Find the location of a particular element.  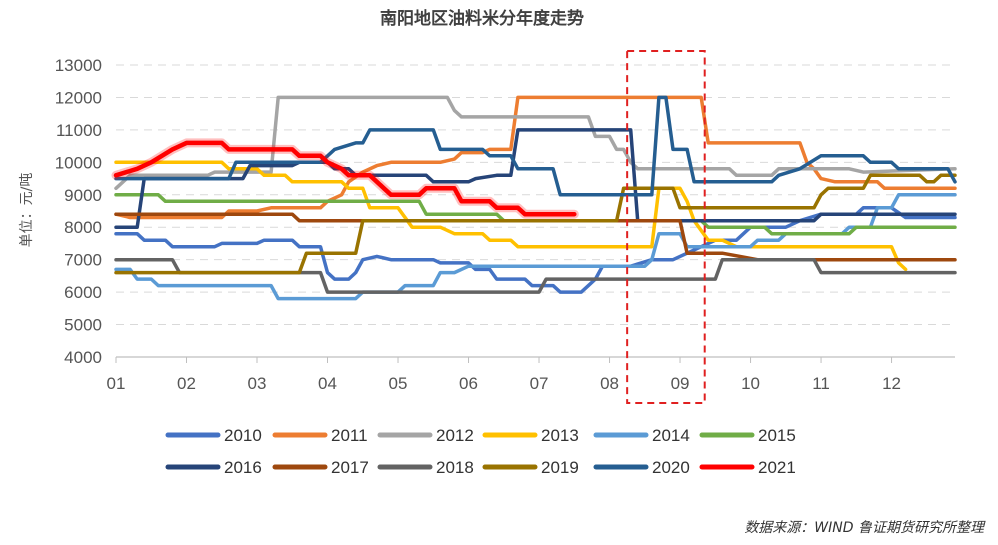

y-tick-label: 13000 is located at coordinates (78, 65).